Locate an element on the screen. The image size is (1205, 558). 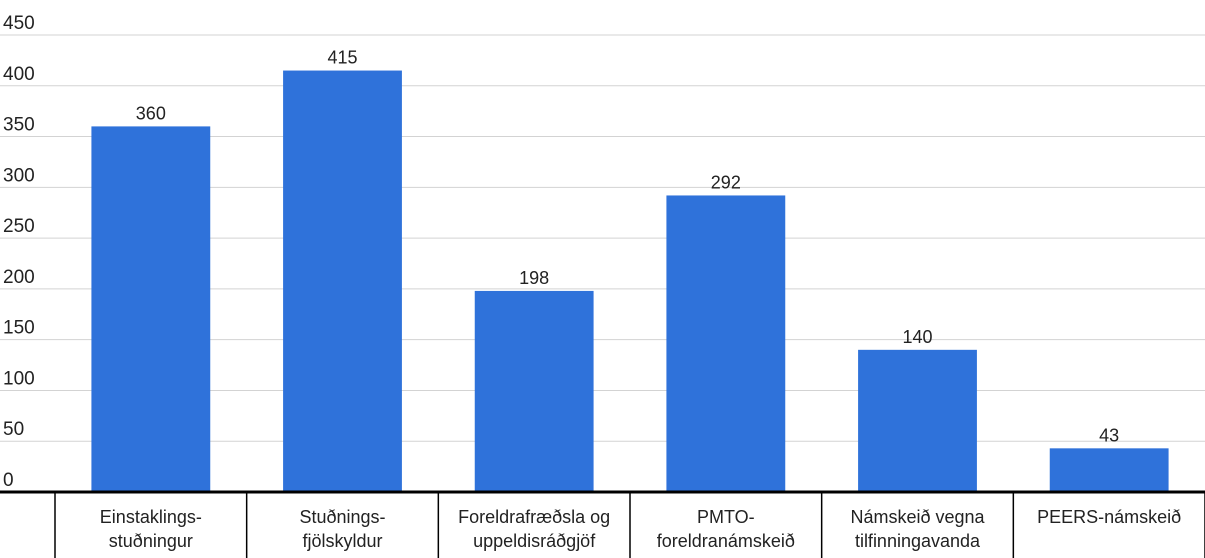
y-tick-label-150: 150 is located at coordinates (19, 328).